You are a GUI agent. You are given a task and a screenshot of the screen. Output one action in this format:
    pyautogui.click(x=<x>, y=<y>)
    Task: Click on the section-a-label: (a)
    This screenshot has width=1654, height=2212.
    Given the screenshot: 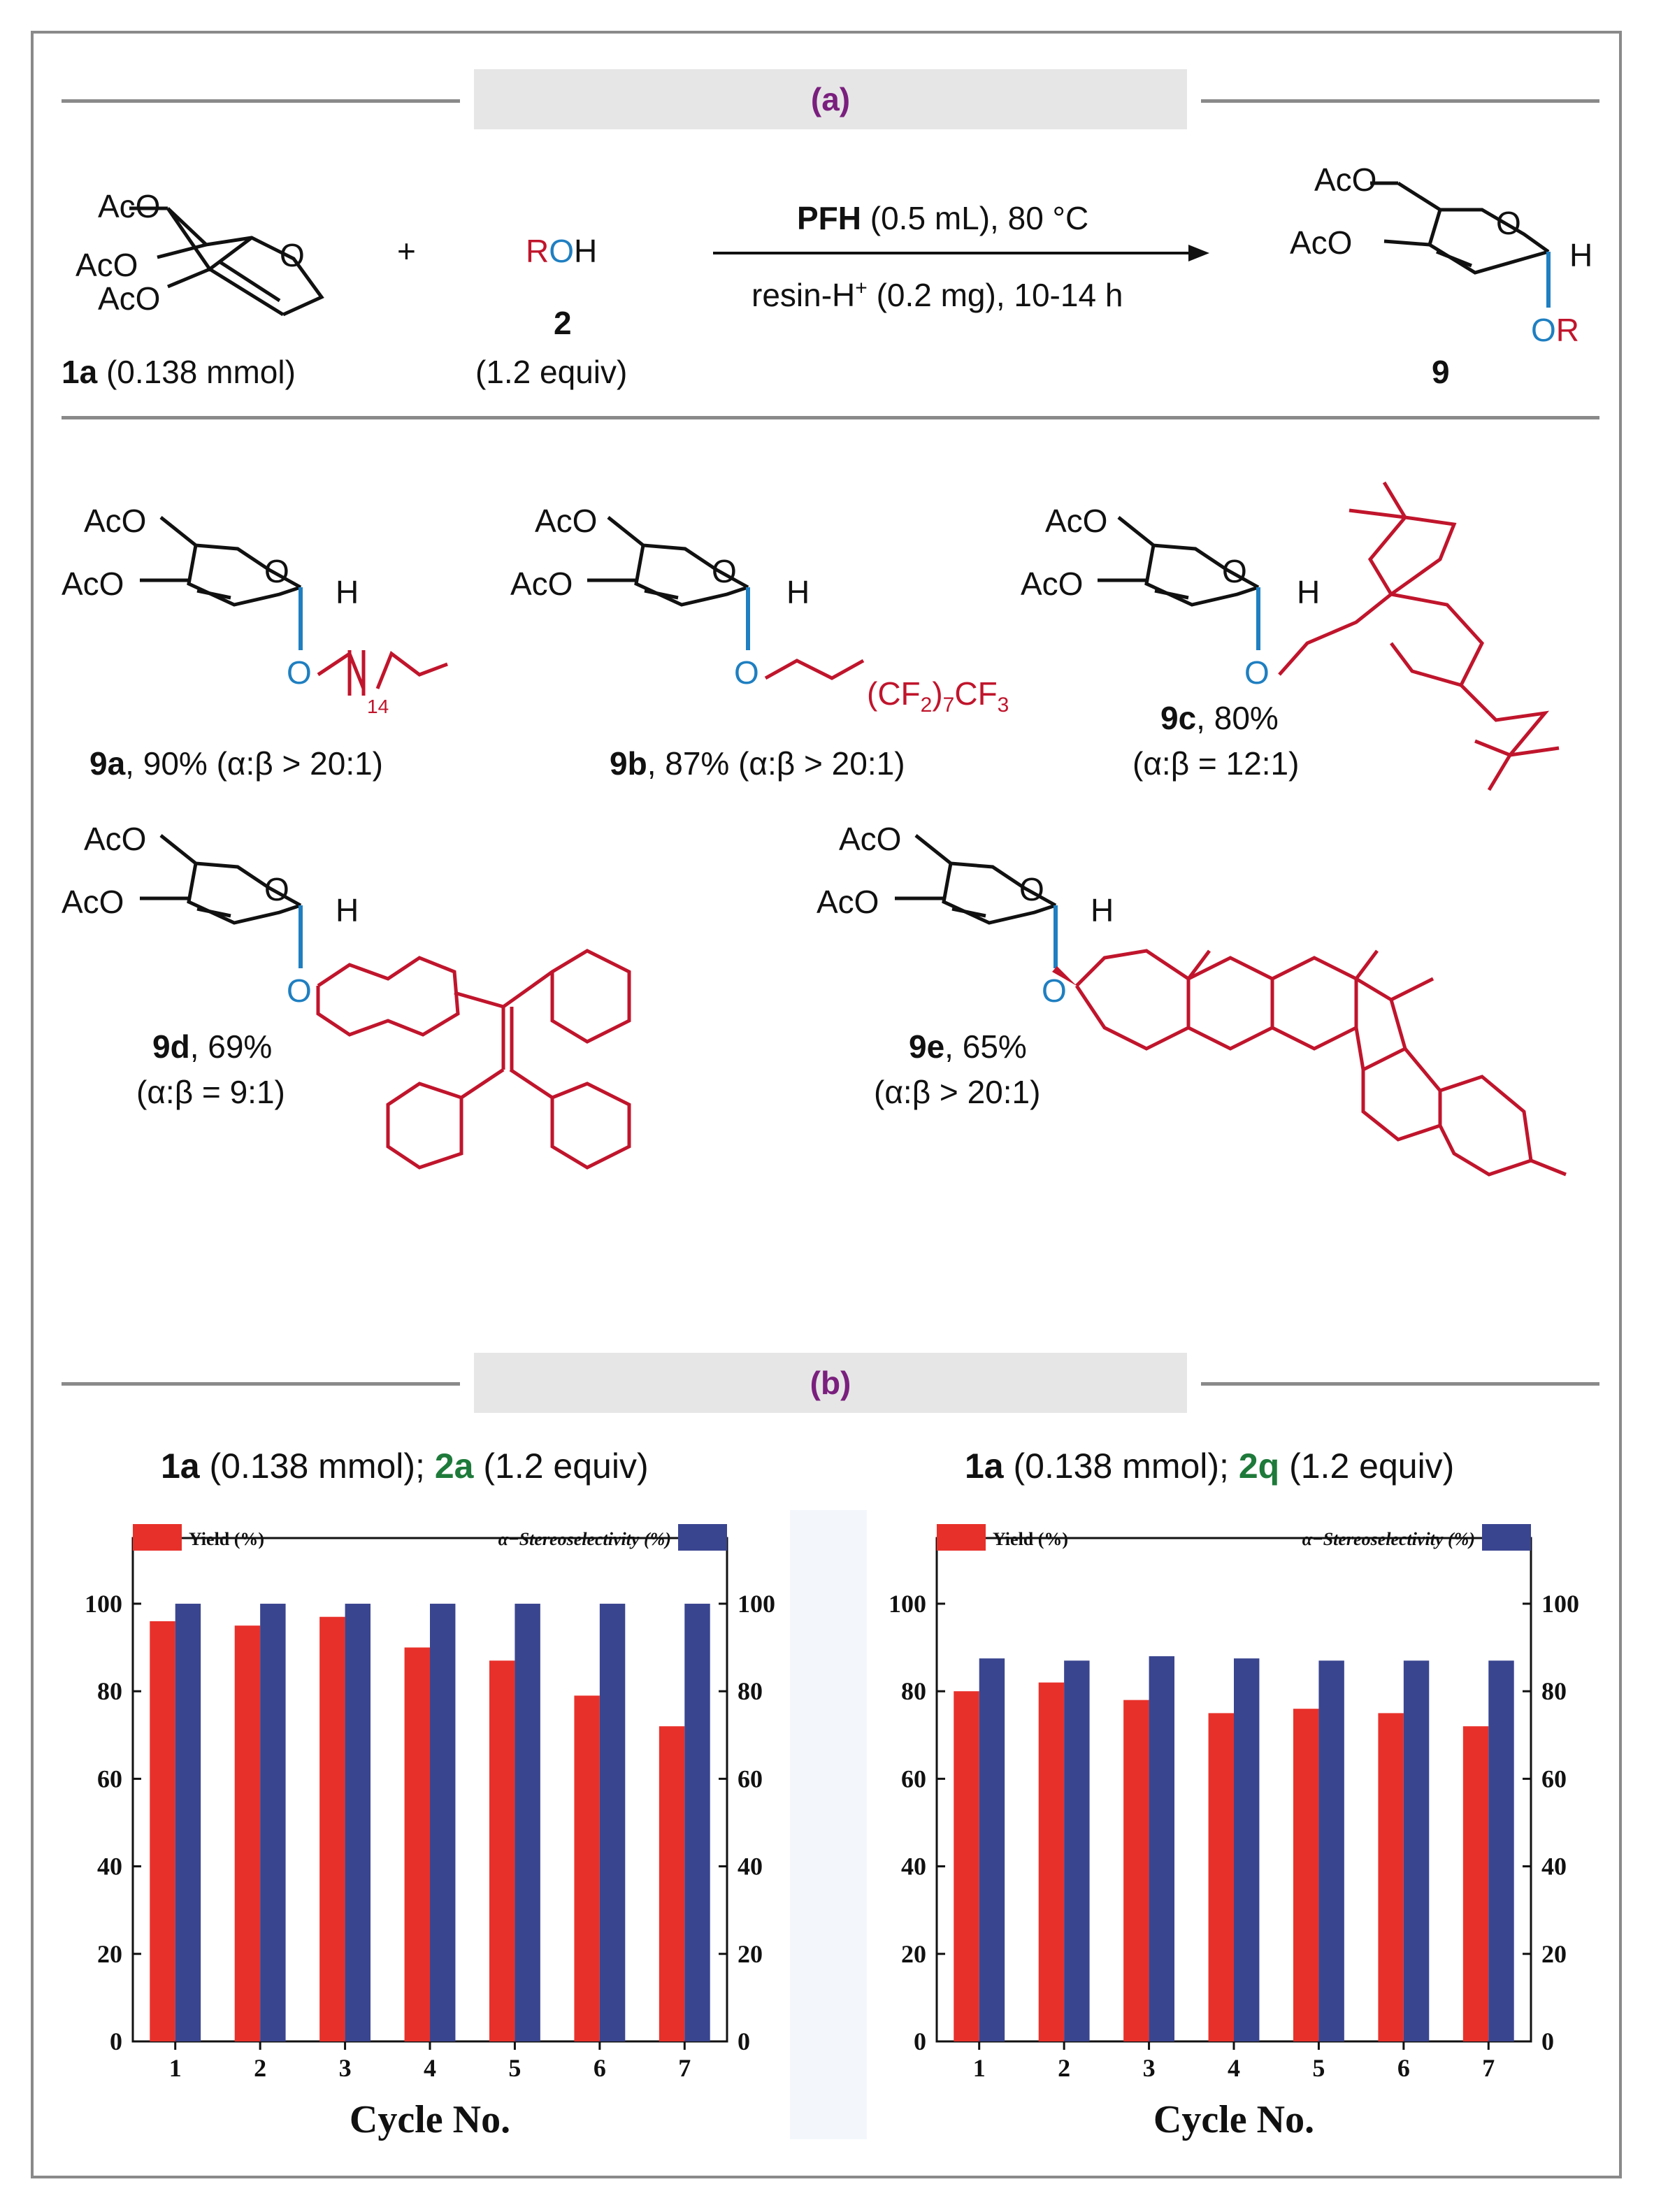 What is the action you would take?
    pyautogui.click(x=830, y=99)
    